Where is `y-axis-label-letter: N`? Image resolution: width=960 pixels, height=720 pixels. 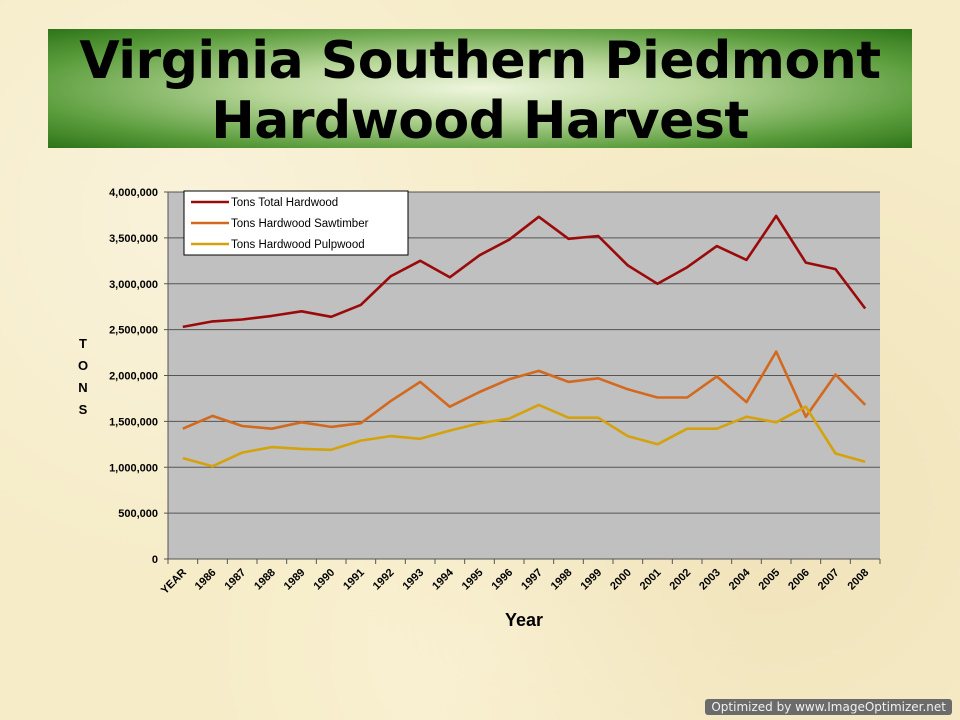
y-axis-label-letter: N is located at coordinates (82, 387).